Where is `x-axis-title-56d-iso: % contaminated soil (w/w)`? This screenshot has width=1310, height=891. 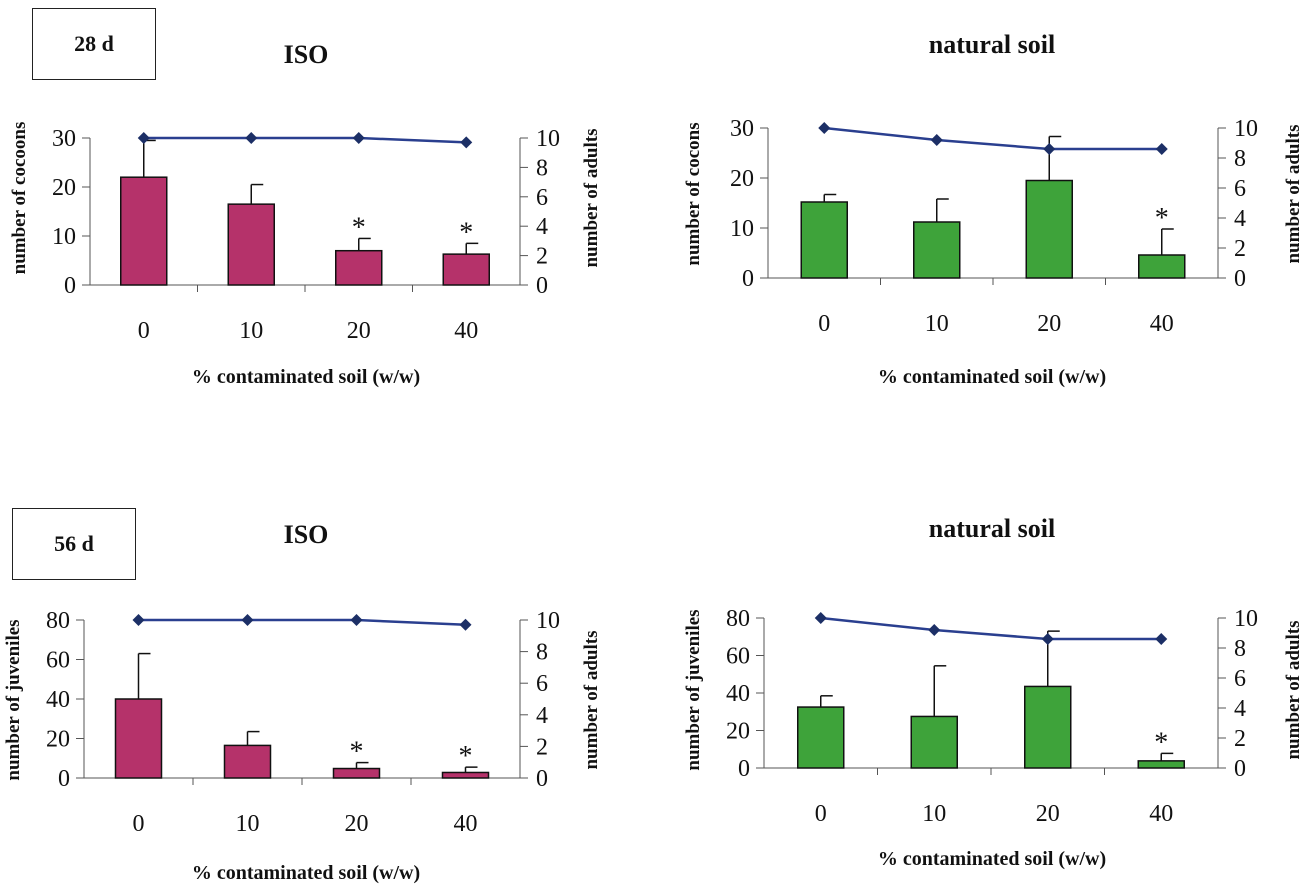
x-axis-title-56d-iso: % contaminated soil (w/w) is located at coordinates (306, 873).